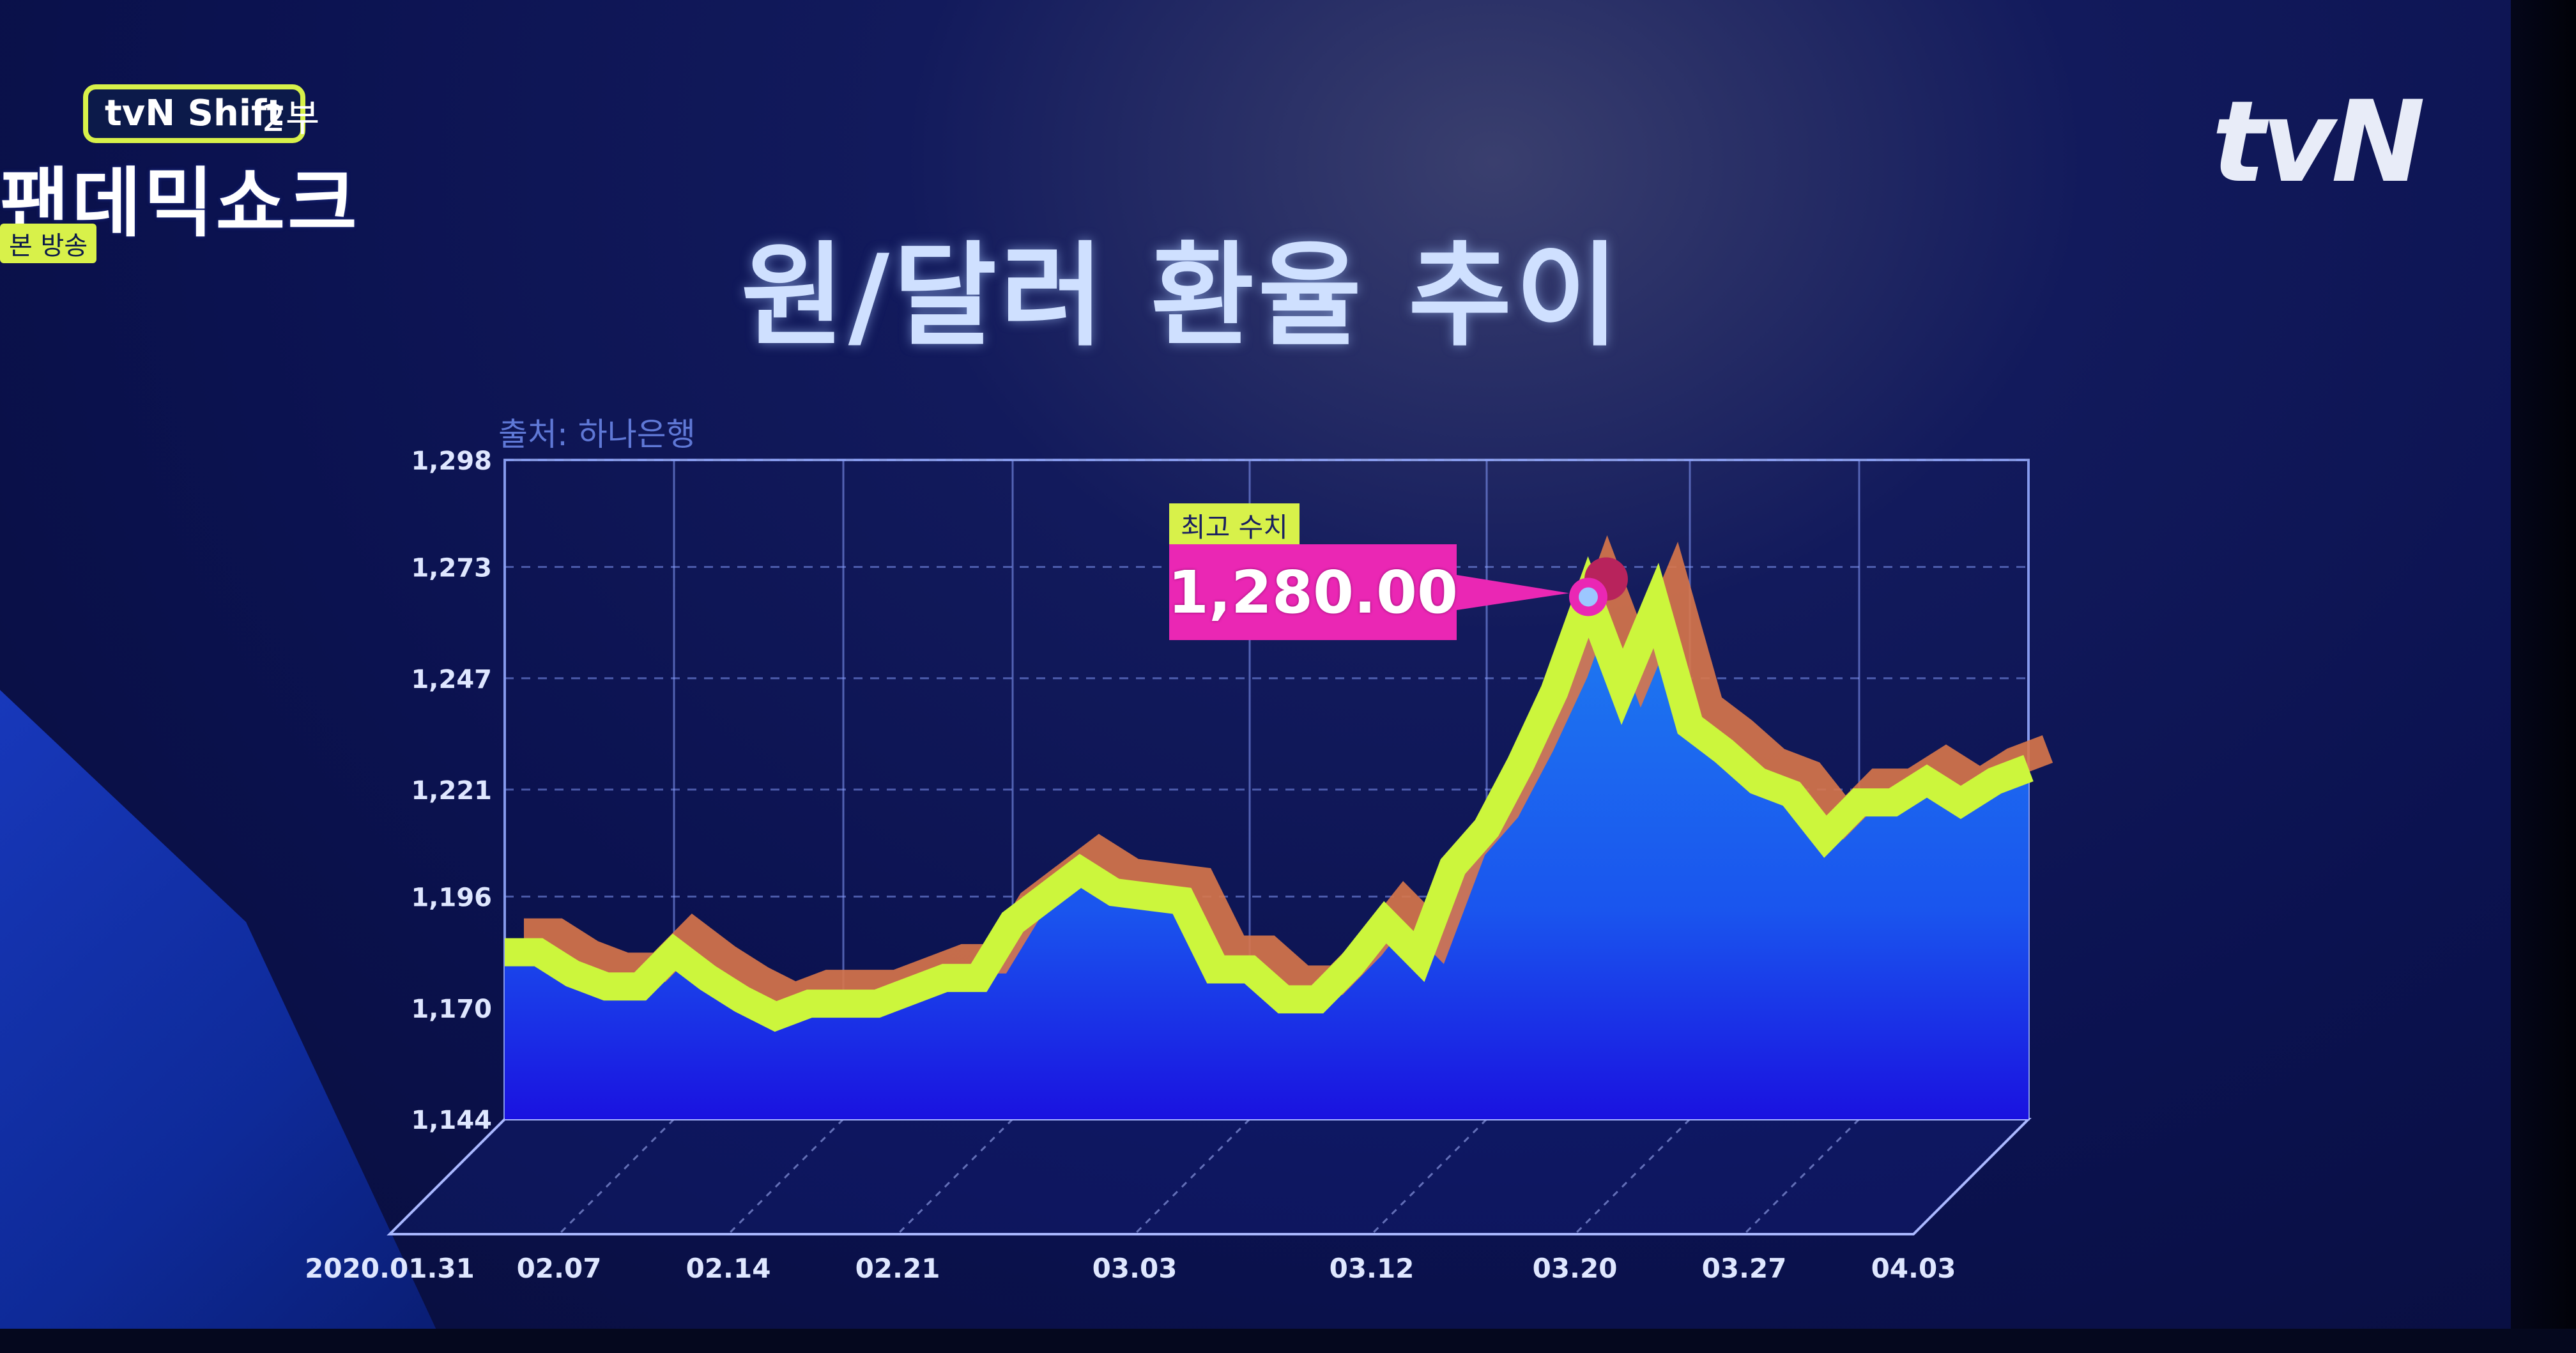 This screenshot has height=1353, width=2576. Describe the element at coordinates (1372, 1268) in the screenshot. I see `x-tick-label: 03.12` at that location.